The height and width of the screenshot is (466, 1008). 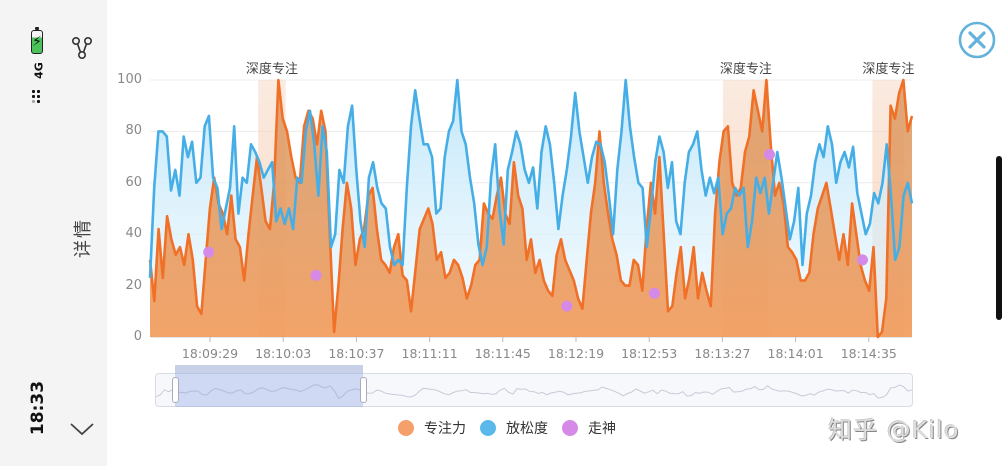 I want to click on y-tick-label: 80, so click(x=133, y=131).